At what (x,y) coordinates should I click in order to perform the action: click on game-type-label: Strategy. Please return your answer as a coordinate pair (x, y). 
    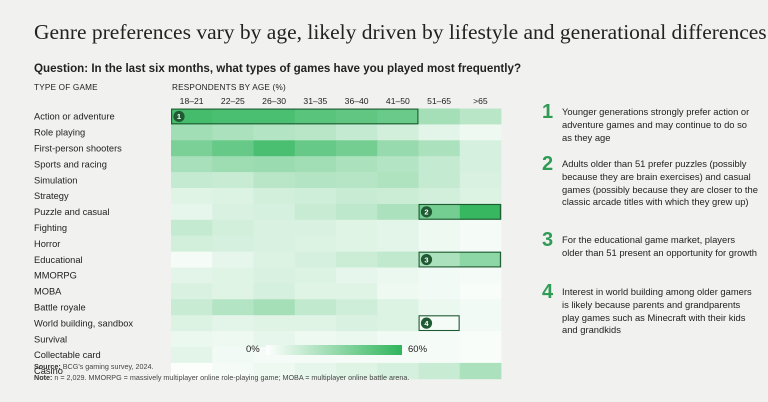
    Looking at the image, I should click on (51, 196).